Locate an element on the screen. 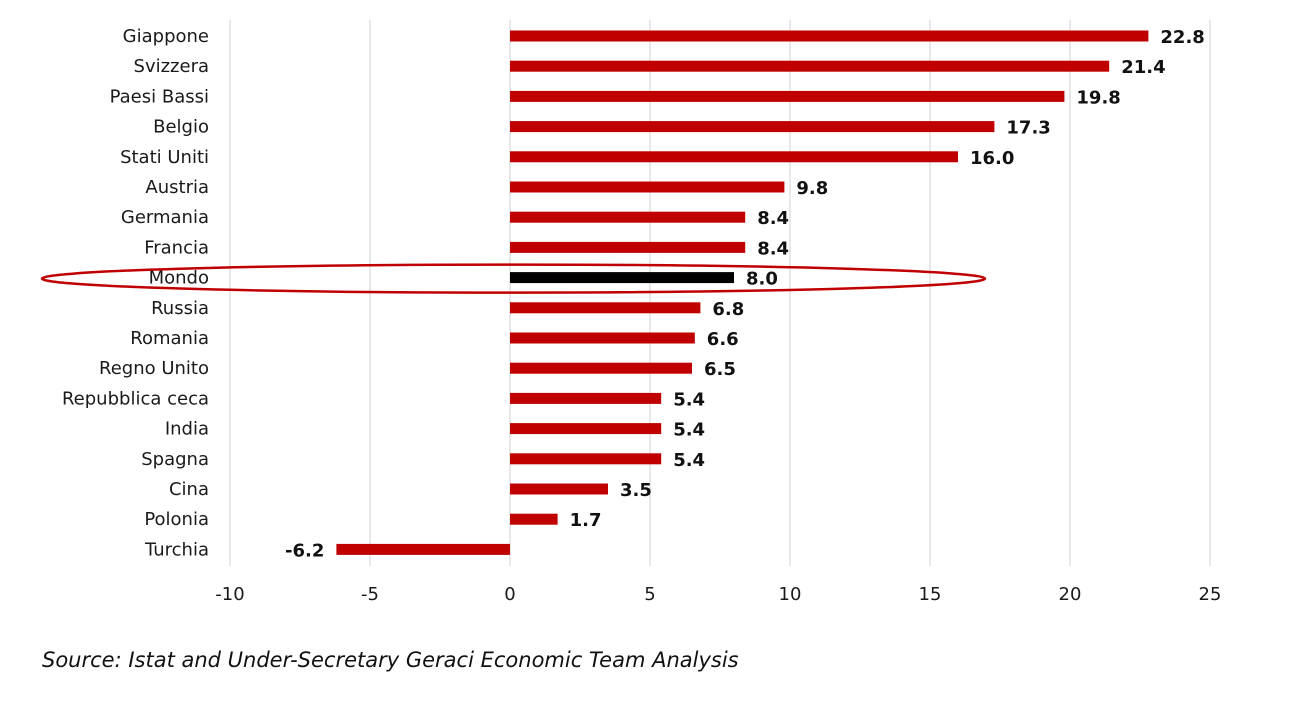  category-label: Russia is located at coordinates (180, 308).